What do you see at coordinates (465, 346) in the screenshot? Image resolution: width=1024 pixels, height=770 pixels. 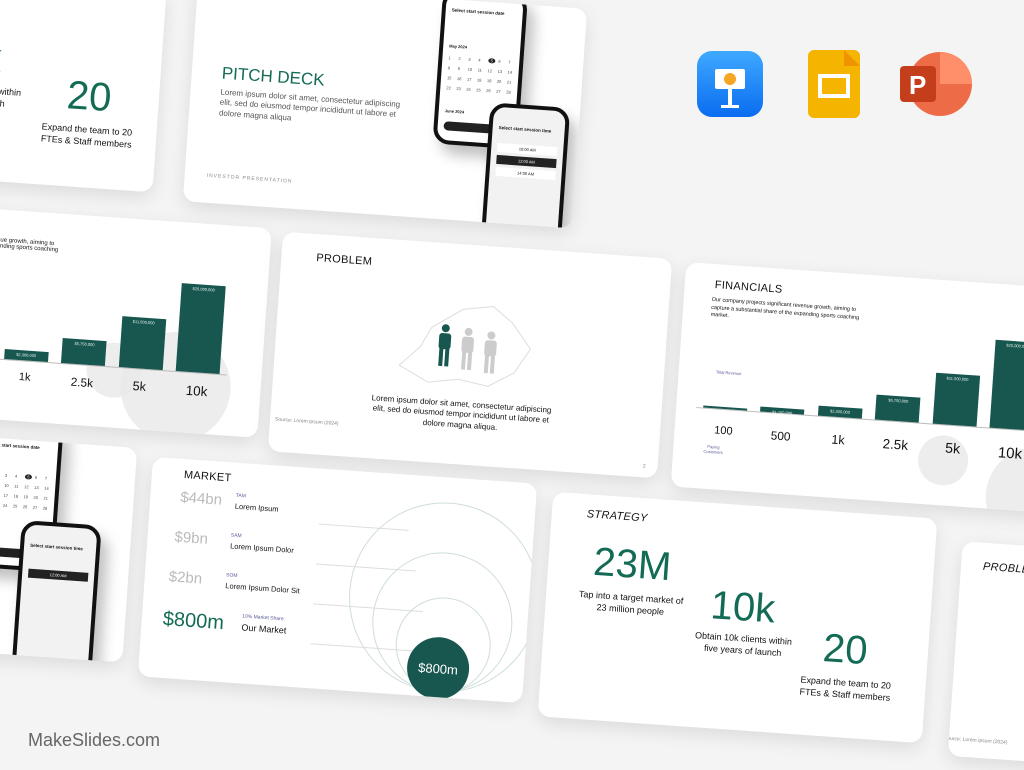 I see `map-illustration` at bounding box center [465, 346].